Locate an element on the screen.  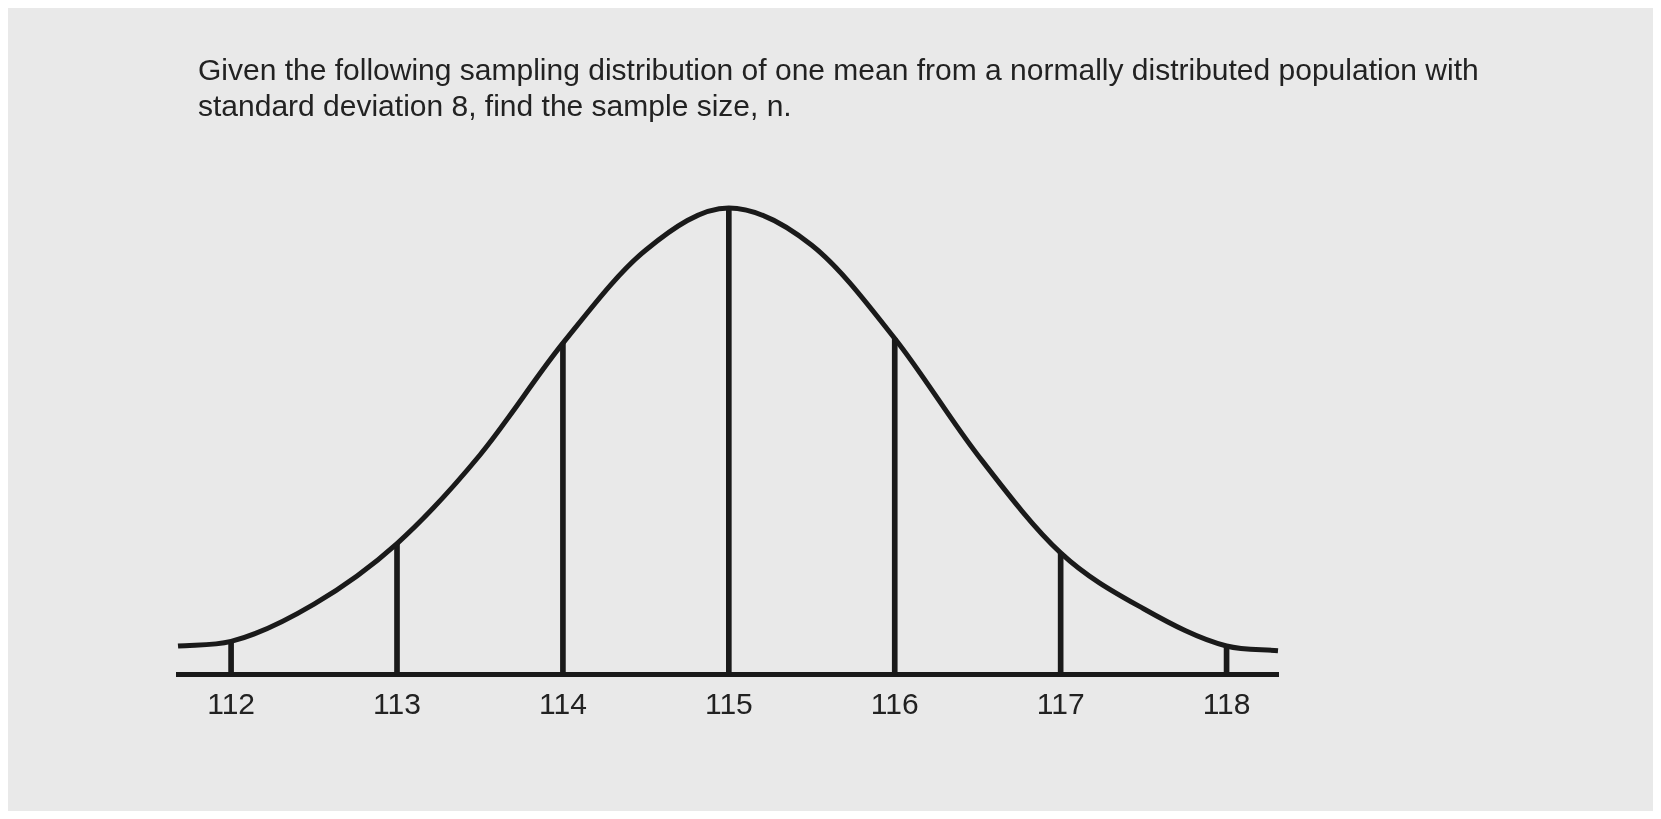
x-tick-label: 117 is located at coordinates (1060, 704).